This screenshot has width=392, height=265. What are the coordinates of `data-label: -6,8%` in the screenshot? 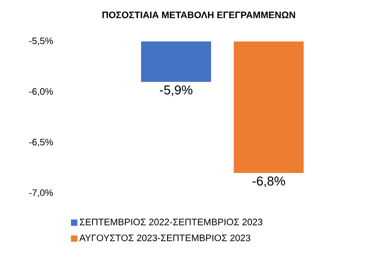 It's located at (269, 181).